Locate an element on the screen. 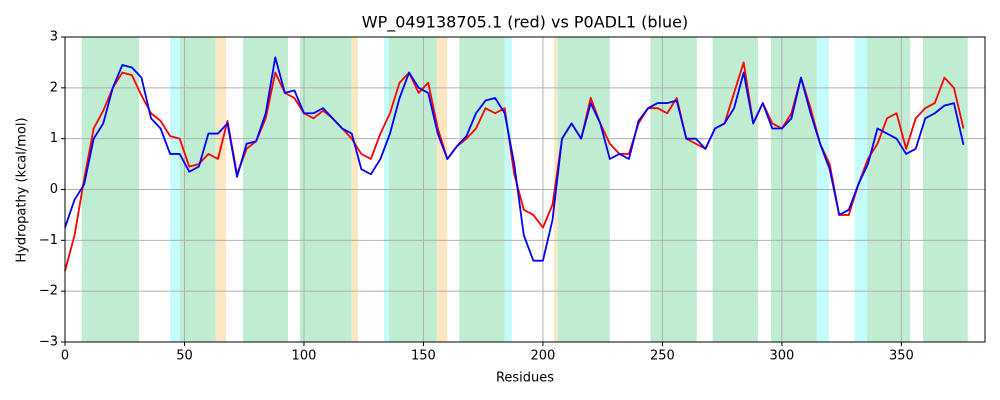  chart-title: WP_049138705.1 (red) vs P0ADL1 (blue) is located at coordinates (525, 23).